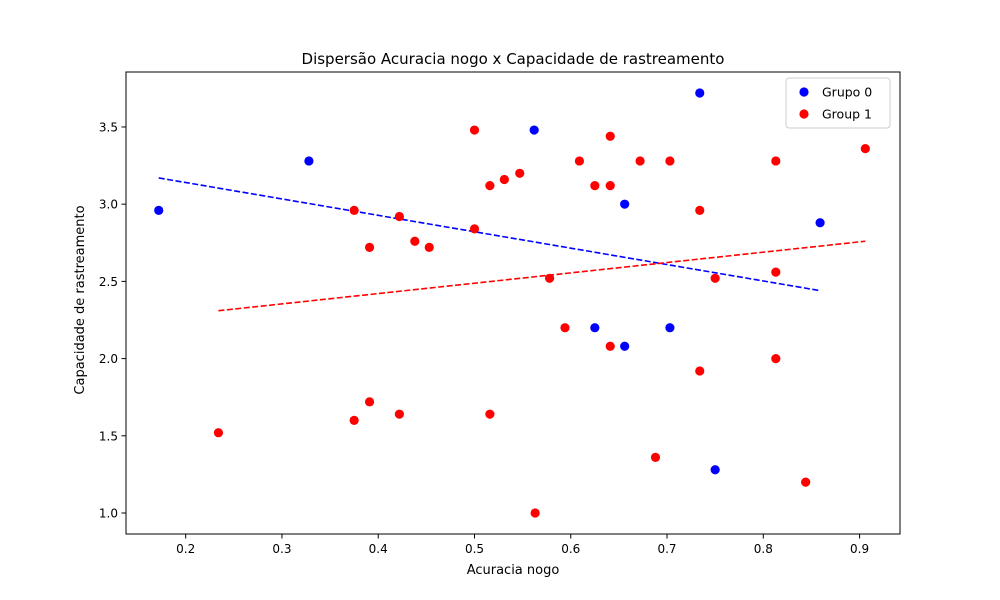 This screenshot has height=600, width=1000. What do you see at coordinates (108, 127) in the screenshot?
I see `y-tick-label-5: 3.5` at bounding box center [108, 127].